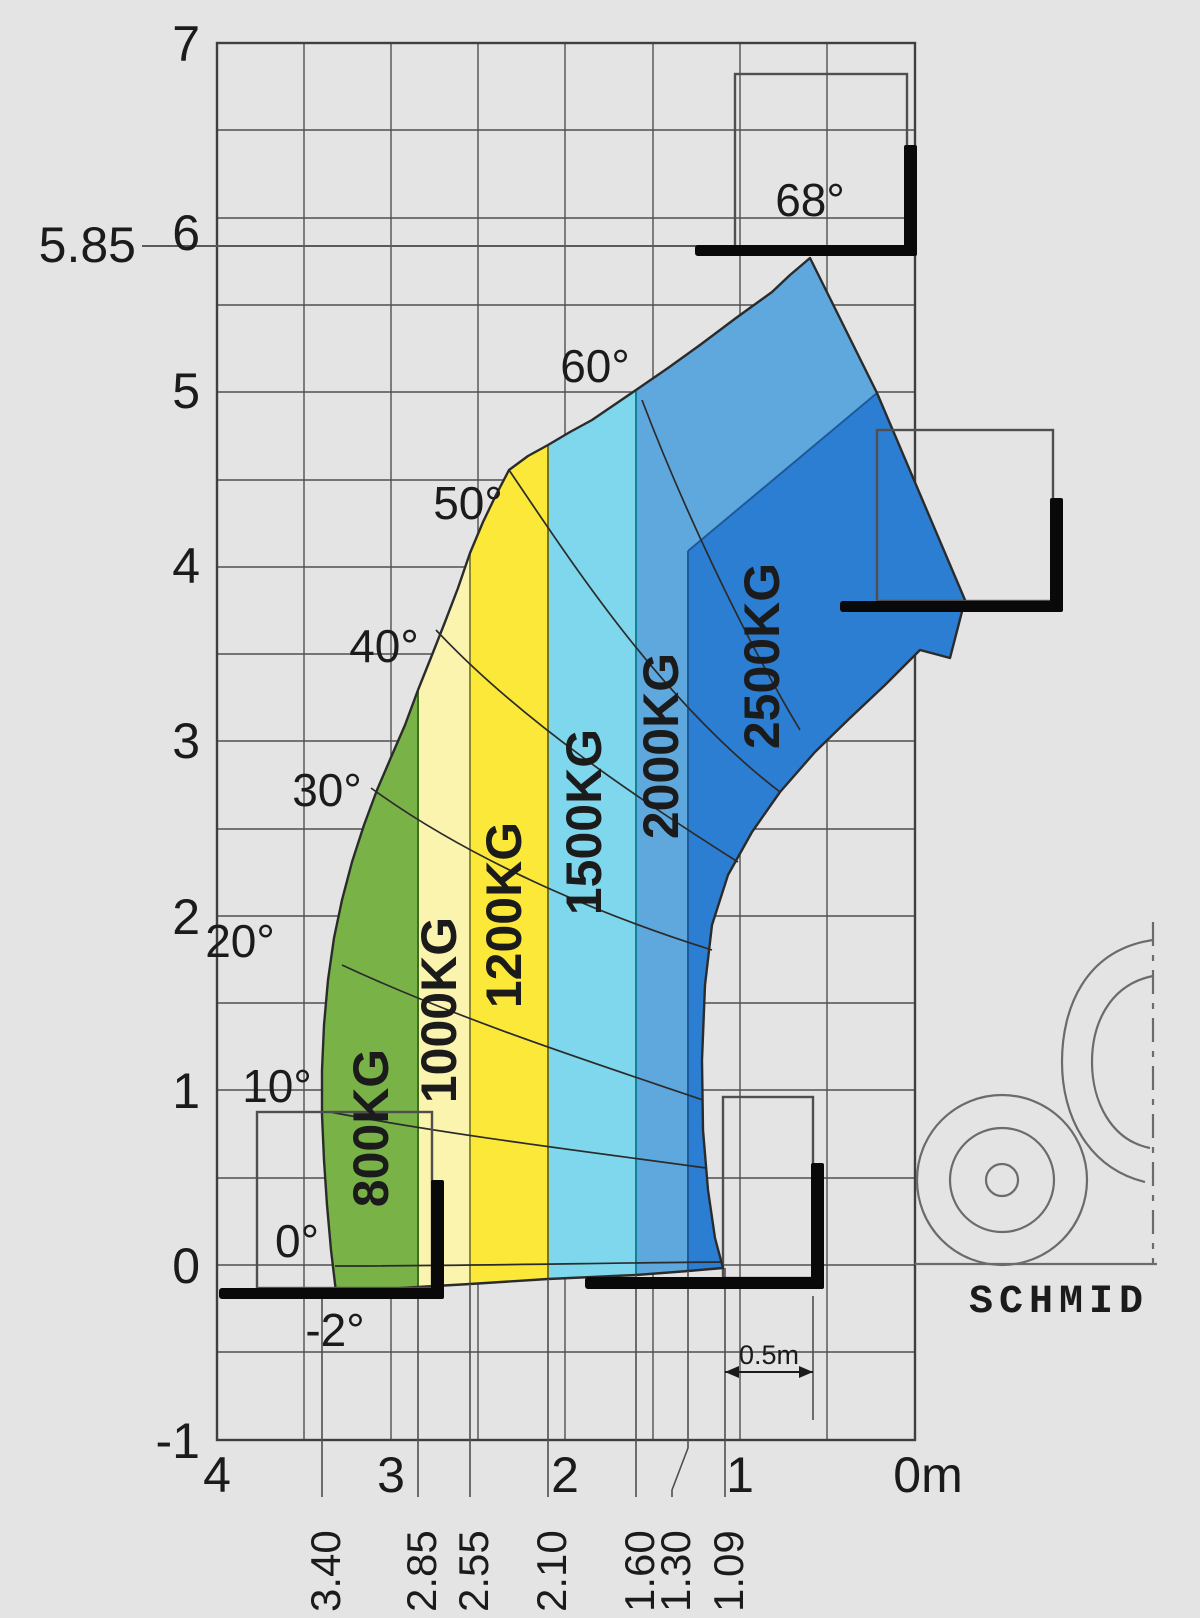  Describe the element at coordinates (595, 366) in the screenshot. I see `angle-label-60: 60°` at that location.